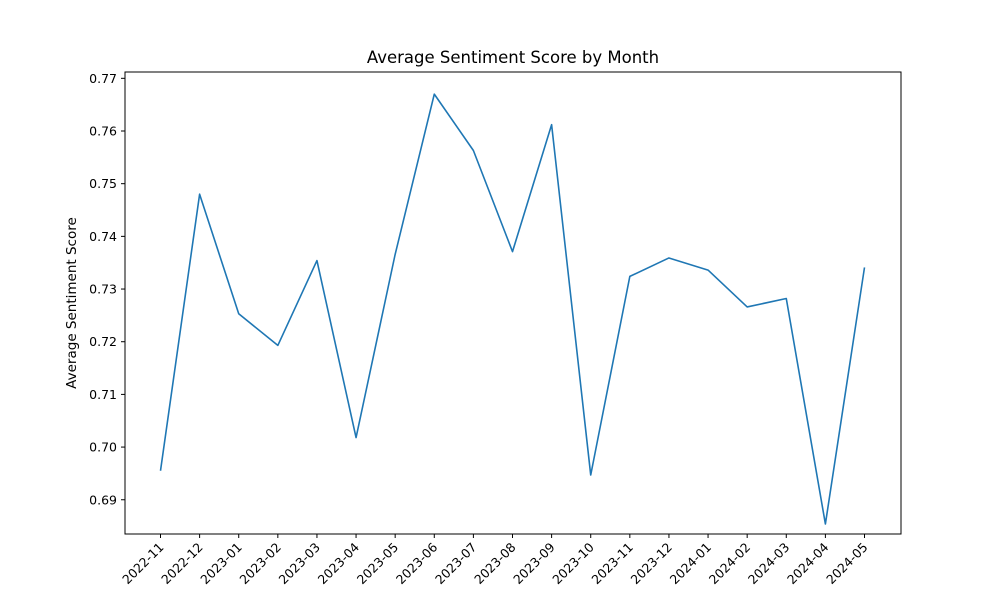  Describe the element at coordinates (769, 564) in the screenshot. I see `x-tick-label: 2024-03` at that location.